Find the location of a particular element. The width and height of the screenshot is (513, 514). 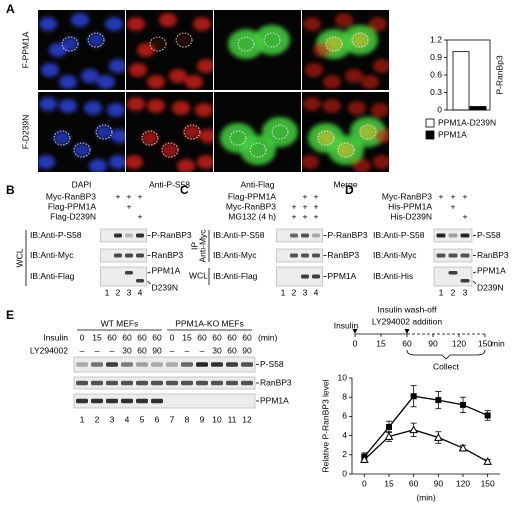

band-label: P-S58 is located at coordinates (489, 235).